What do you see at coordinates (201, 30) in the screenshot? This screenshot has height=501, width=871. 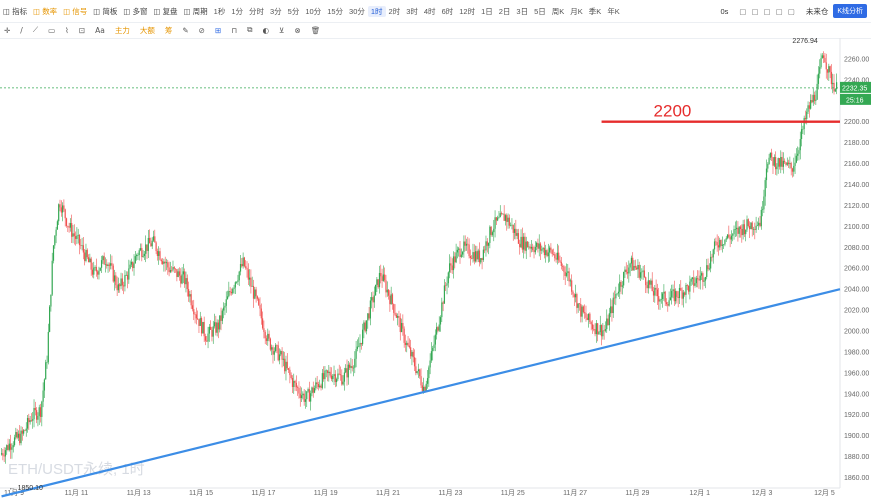 I see `ruler-icon: ⊘` at bounding box center [201, 30].